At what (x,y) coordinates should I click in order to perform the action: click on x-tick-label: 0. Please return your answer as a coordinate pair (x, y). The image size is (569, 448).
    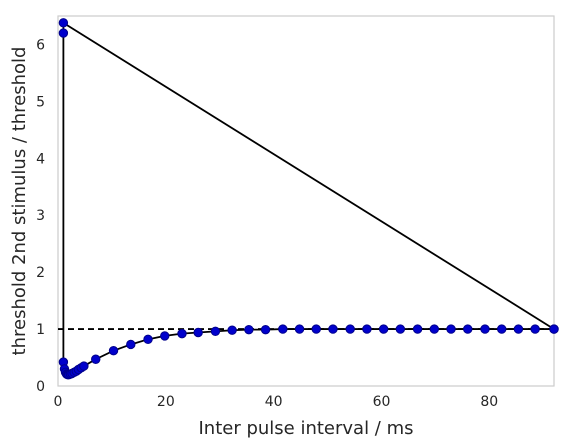
    Looking at the image, I should click on (58, 402).